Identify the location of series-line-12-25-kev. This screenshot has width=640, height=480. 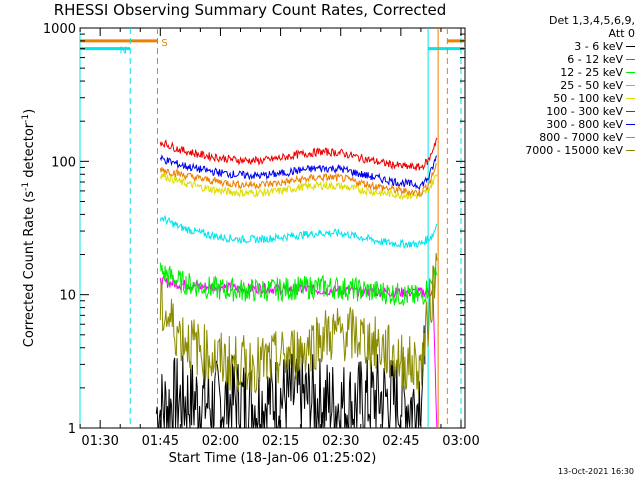
(298, 284).